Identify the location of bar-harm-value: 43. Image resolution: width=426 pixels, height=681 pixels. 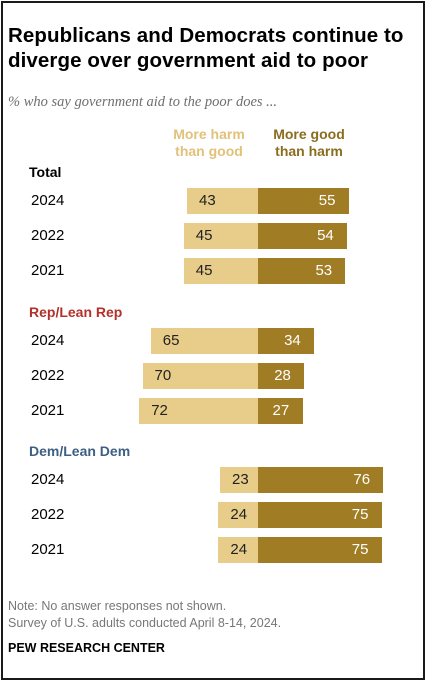
(207, 200).